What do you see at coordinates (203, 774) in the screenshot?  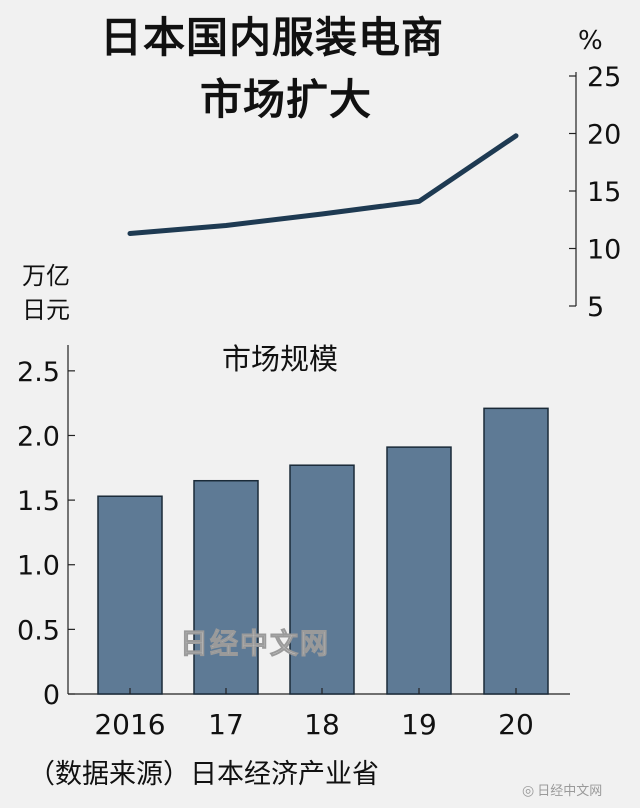 I see `source-note: （数据来源）日本经济产业省` at bounding box center [203, 774].